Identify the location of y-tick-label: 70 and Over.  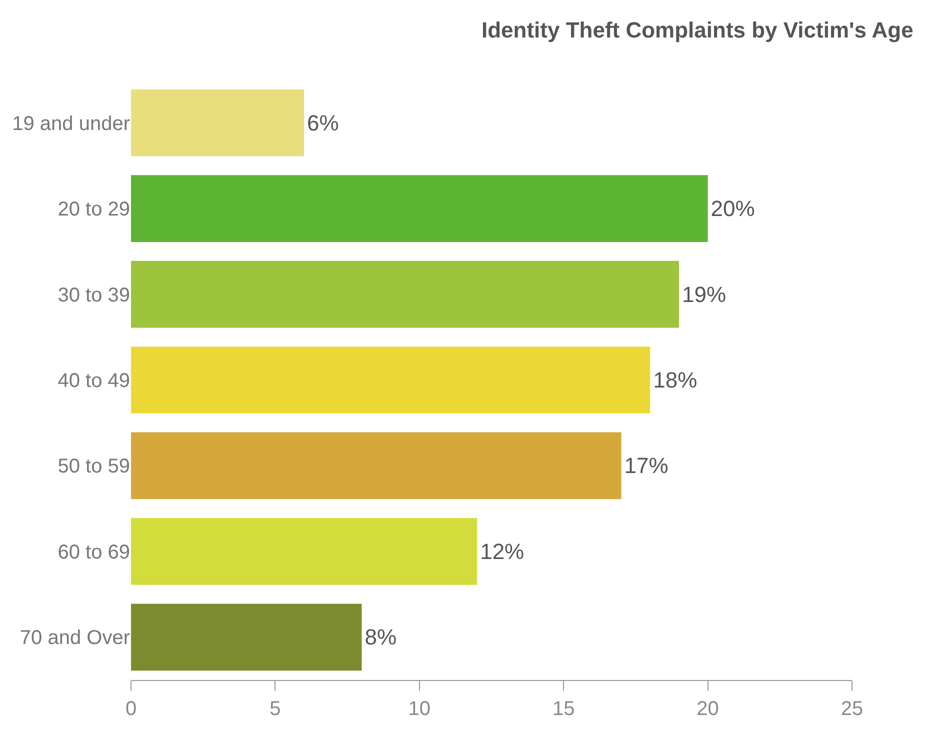
(75, 638).